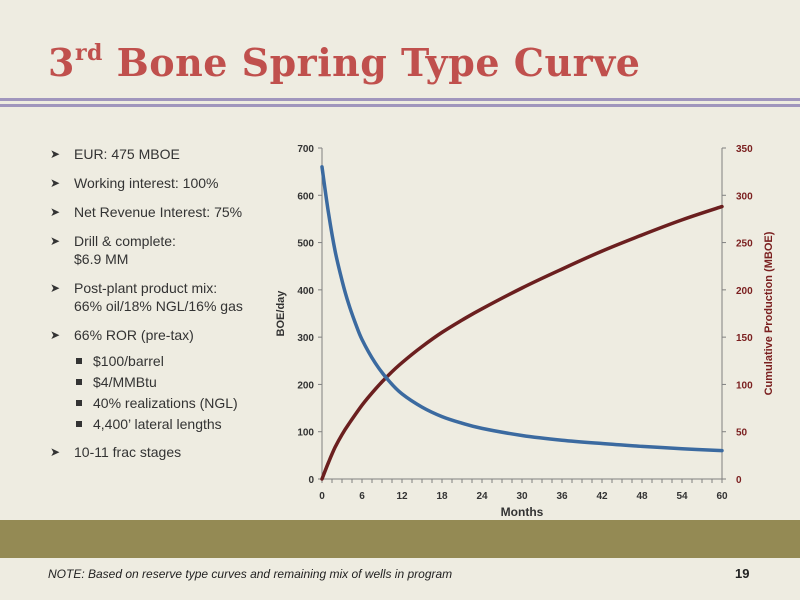 This screenshot has height=600, width=800. What do you see at coordinates (362, 496) in the screenshot?
I see `x-tick-label: 6` at bounding box center [362, 496].